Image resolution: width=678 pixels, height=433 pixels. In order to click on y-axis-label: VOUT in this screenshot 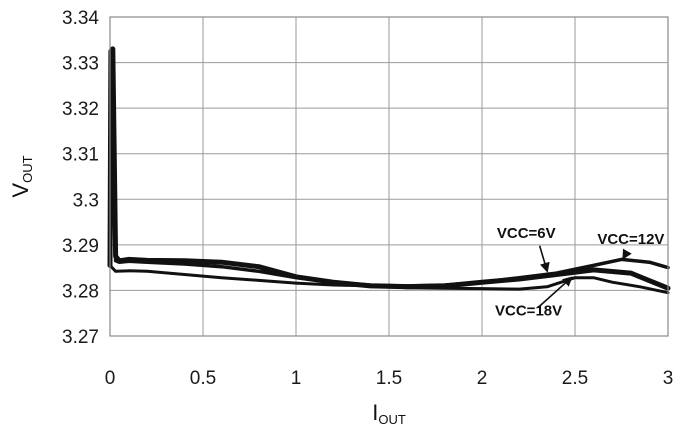, I will do `click(21, 176)`.